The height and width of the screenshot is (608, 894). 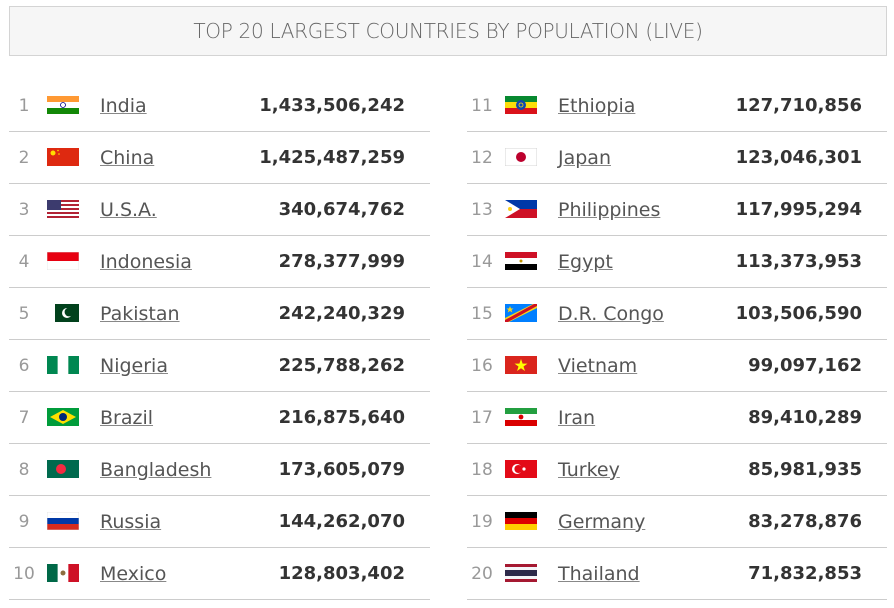 What do you see at coordinates (24, 522) in the screenshot?
I see `rank: 9` at bounding box center [24, 522].